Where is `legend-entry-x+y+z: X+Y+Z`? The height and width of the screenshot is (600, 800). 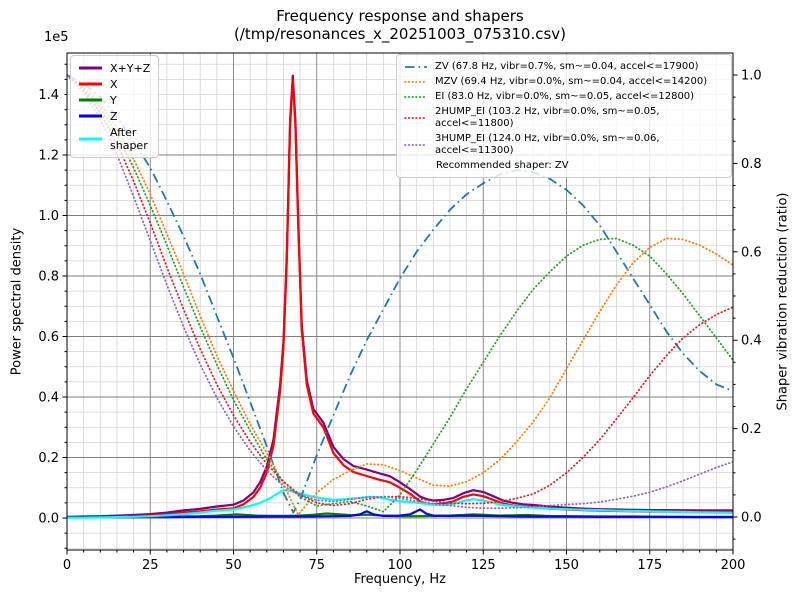
legend-entry-x+y+z: X+Y+Z is located at coordinates (114, 68).